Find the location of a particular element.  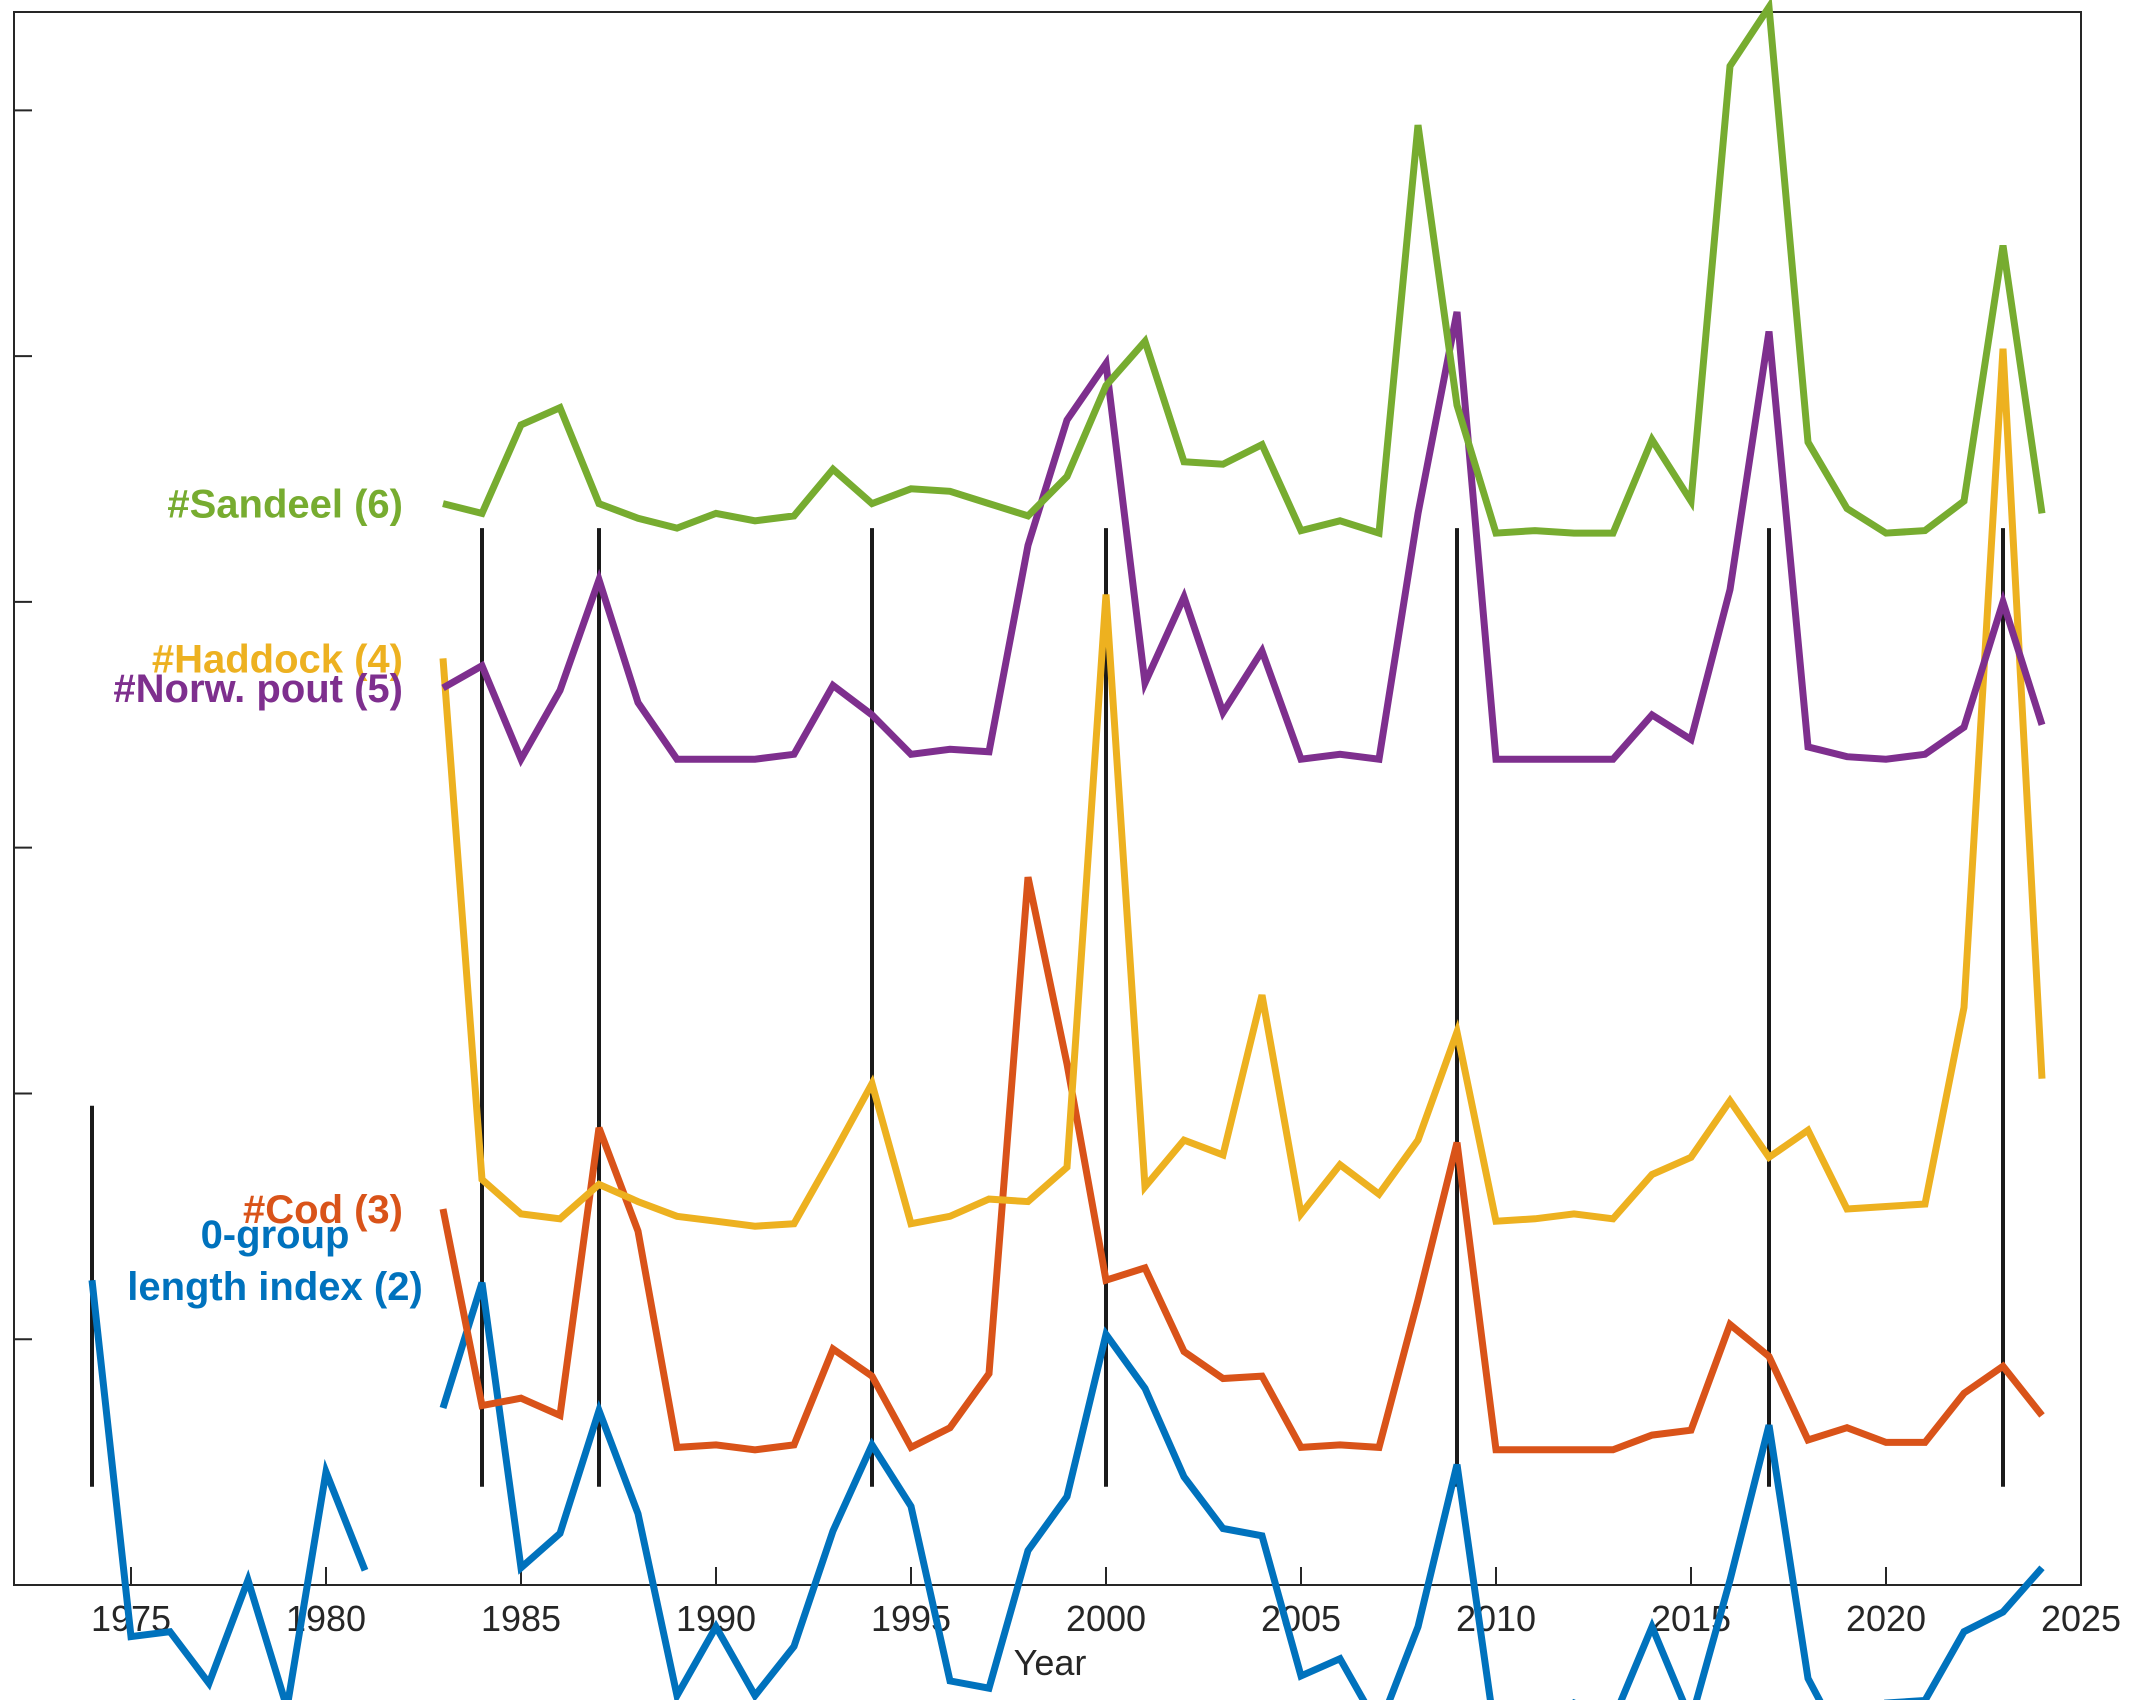

x-tick-label-2010: 2010 is located at coordinates (1496, 1618).